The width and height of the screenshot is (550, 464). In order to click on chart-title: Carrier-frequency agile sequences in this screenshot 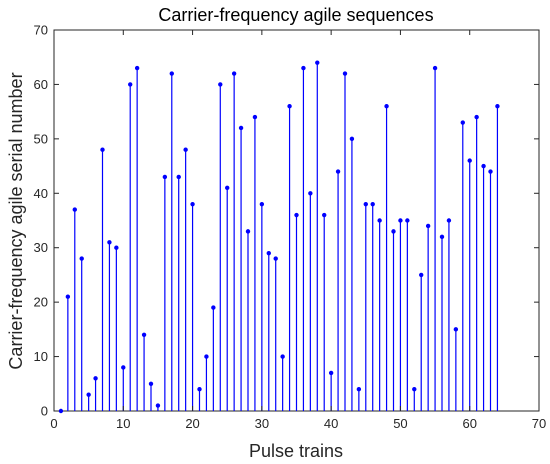, I will do `click(295, 15)`.